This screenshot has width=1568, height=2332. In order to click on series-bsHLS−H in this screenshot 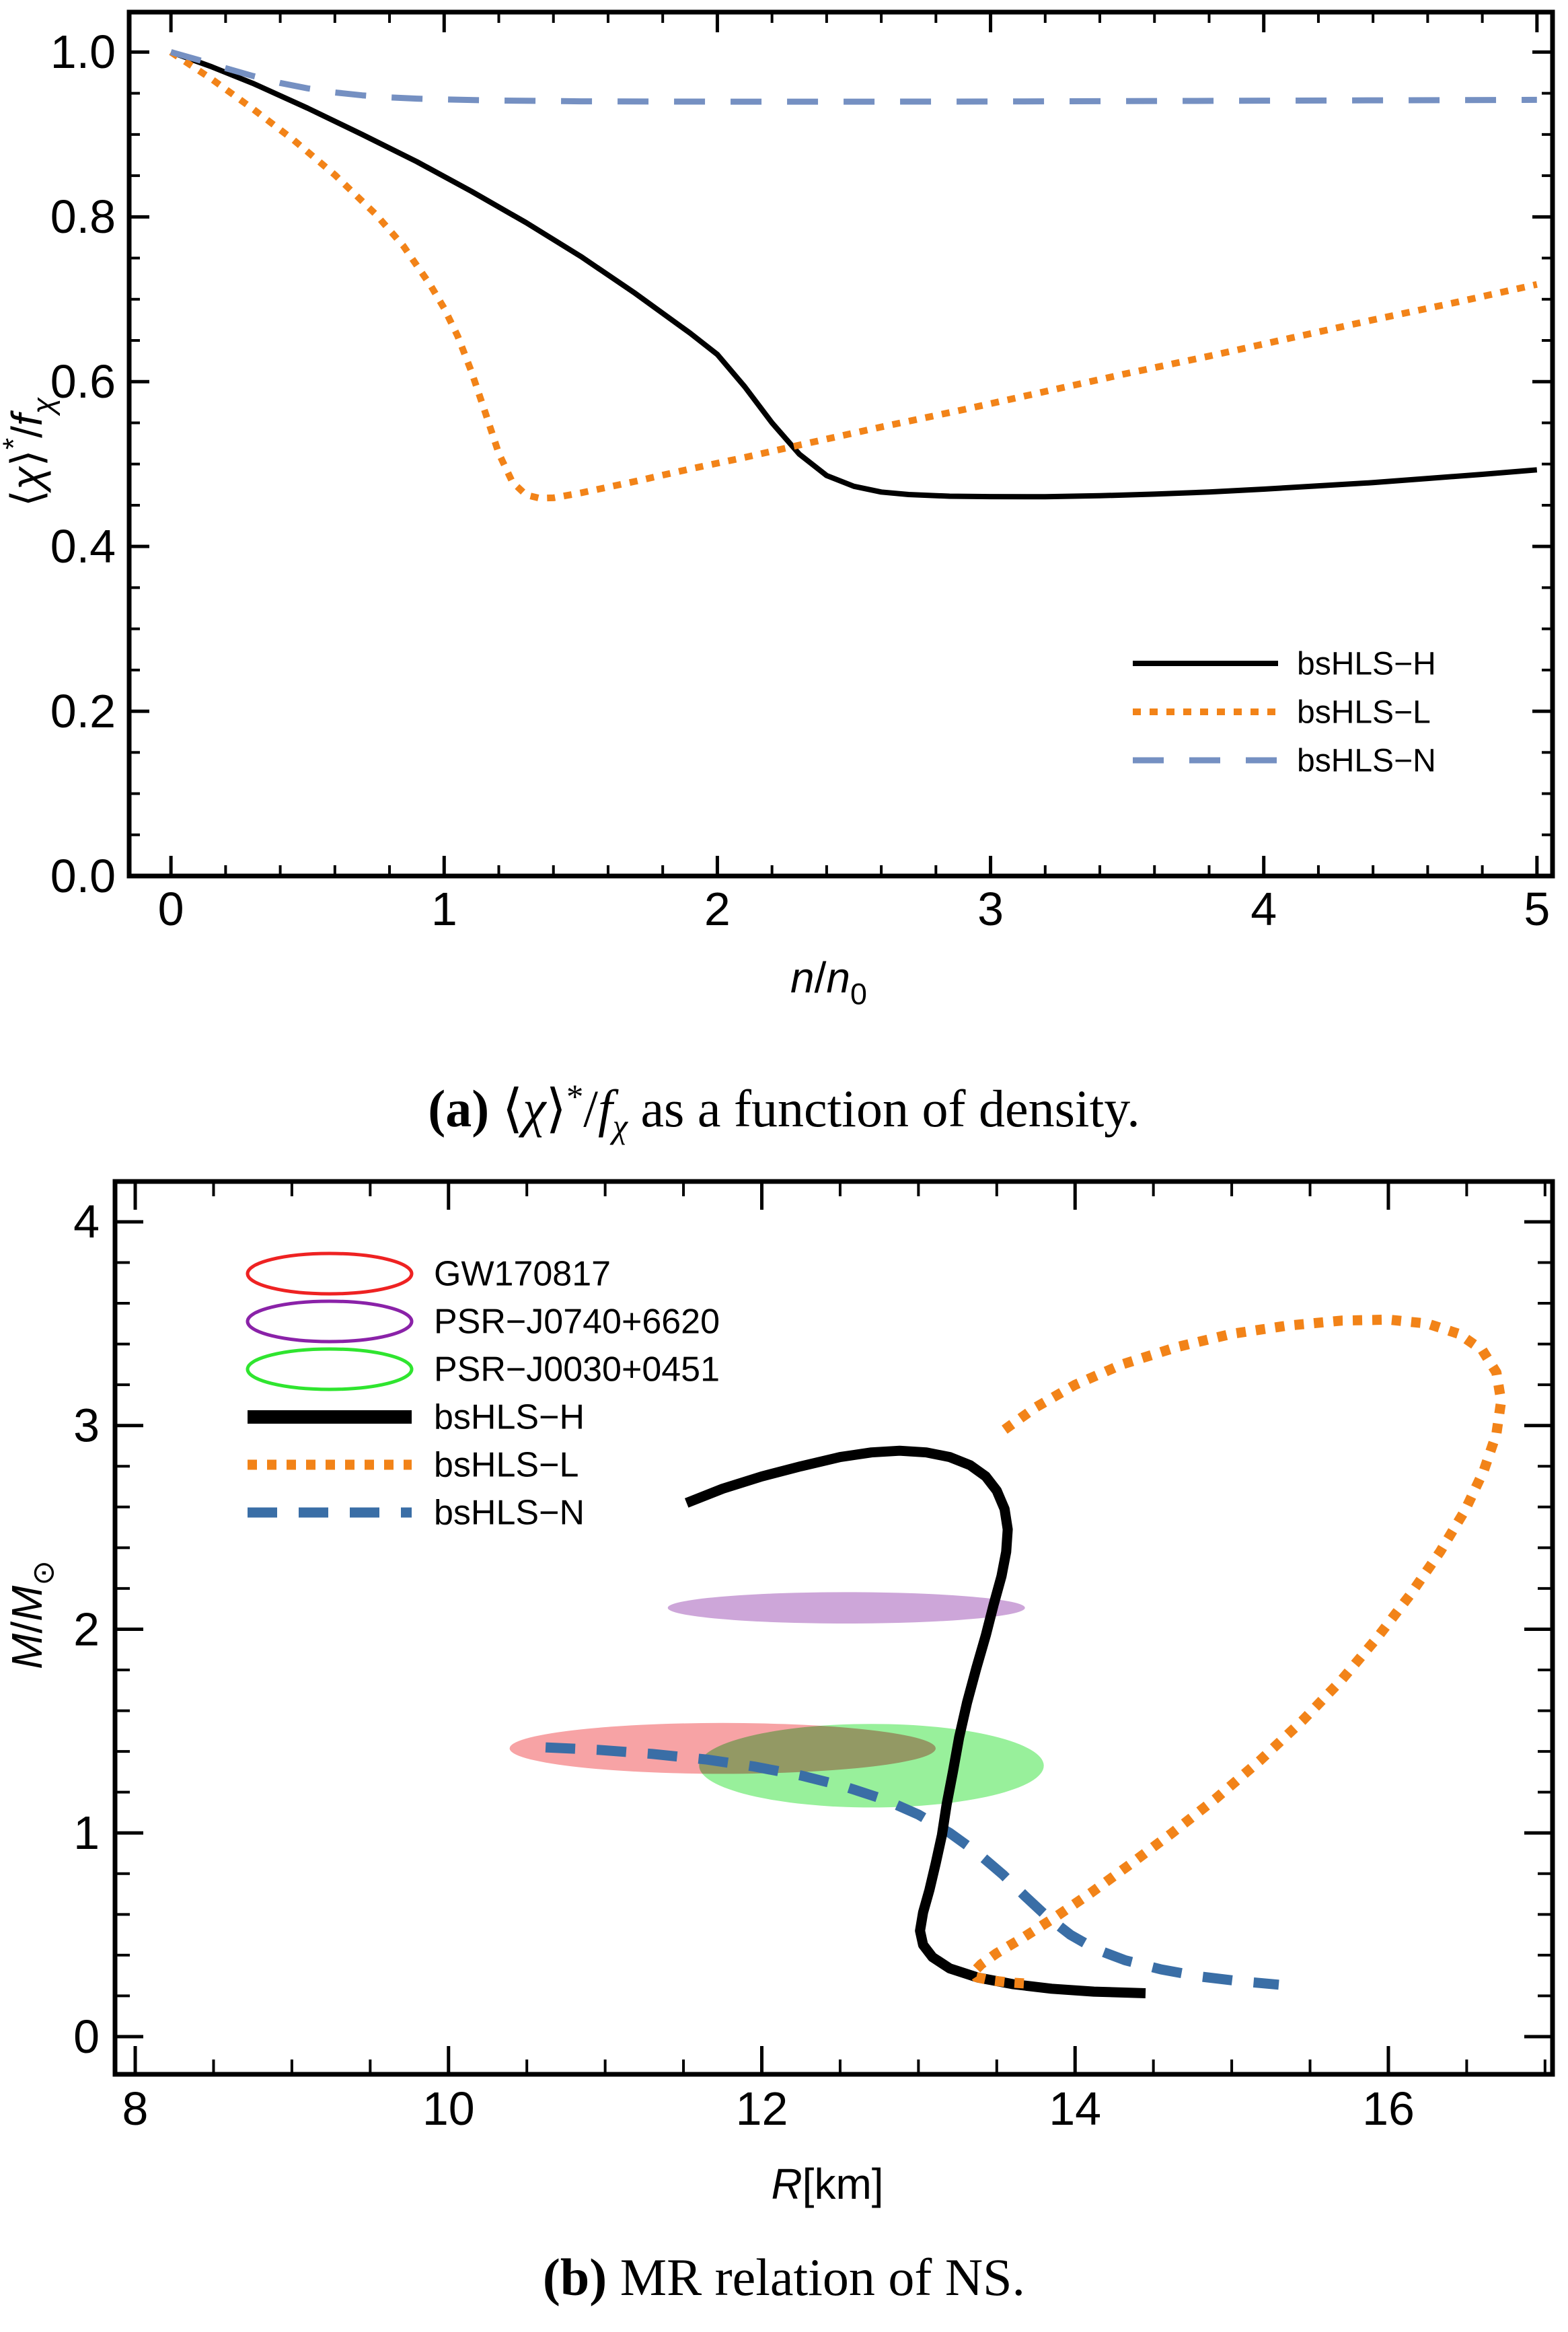, I will do `click(915, 1722)`.